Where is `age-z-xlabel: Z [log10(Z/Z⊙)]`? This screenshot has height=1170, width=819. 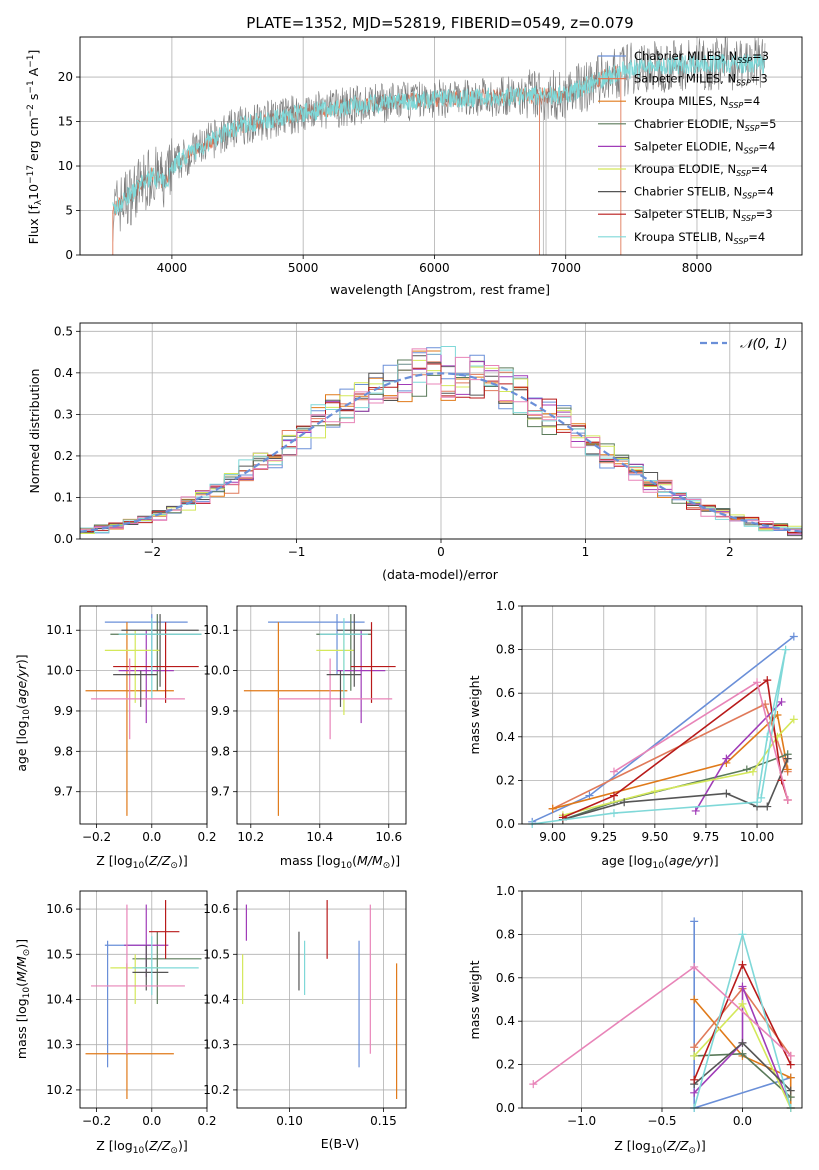
age-z-xlabel: Z [log10(Z/Z⊙)] is located at coordinates (141, 862).